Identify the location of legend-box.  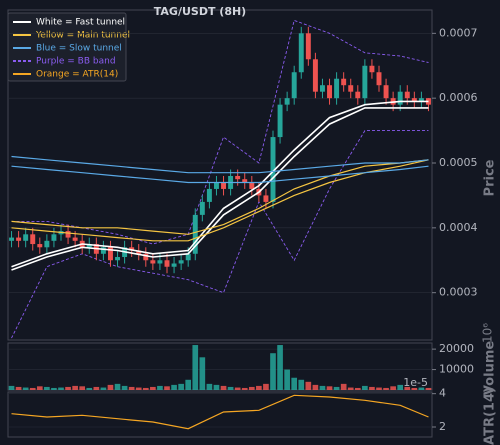
(67, 47).